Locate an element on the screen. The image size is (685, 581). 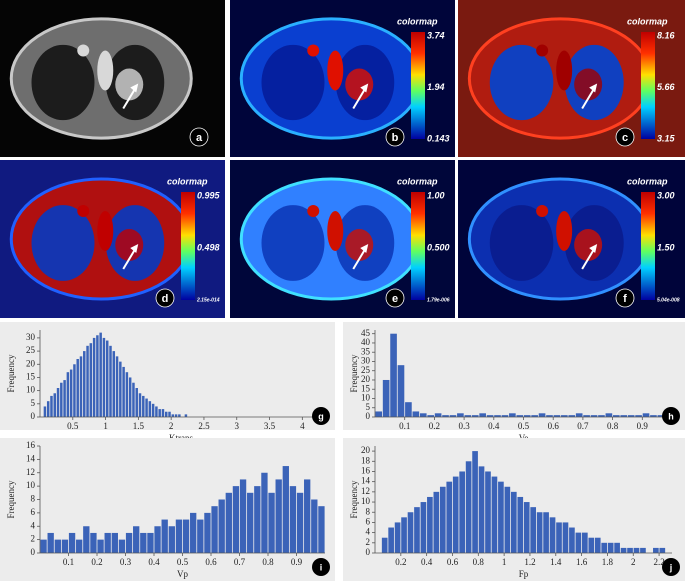
image-panel: f colormap 3.00 1.50 5.04e-008 is located at coordinates (571, 239).